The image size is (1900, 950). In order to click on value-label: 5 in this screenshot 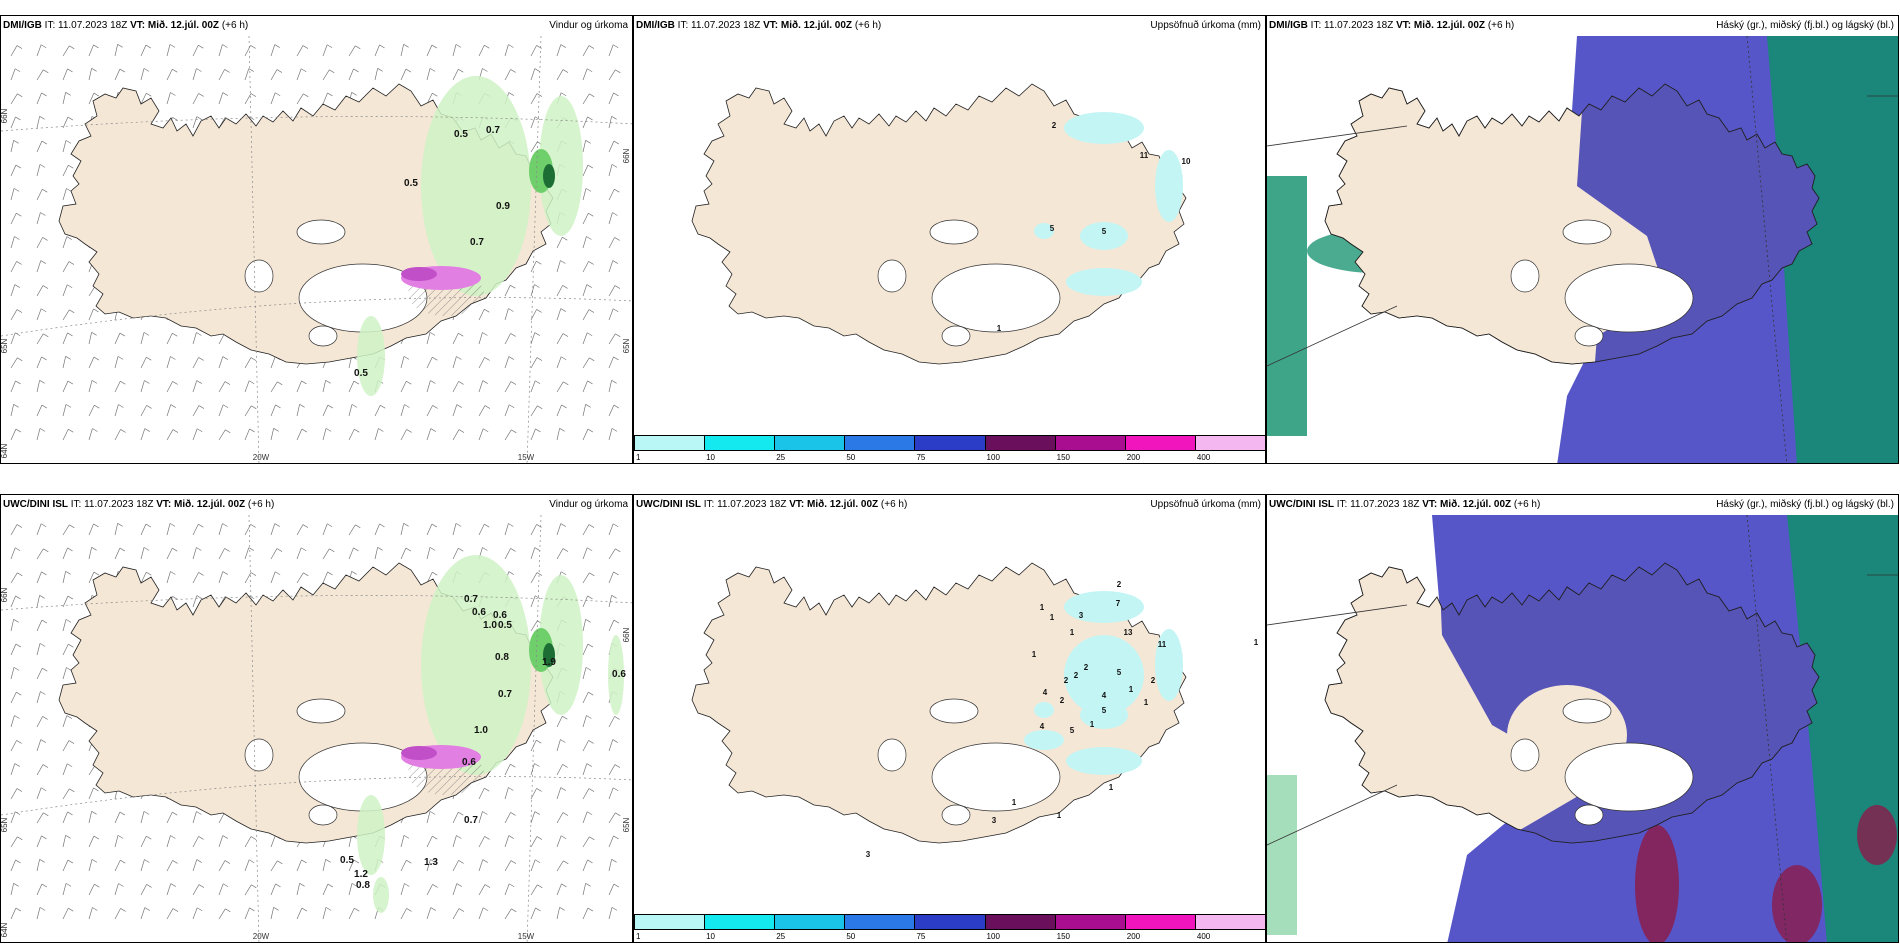, I will do `click(1119, 672)`.